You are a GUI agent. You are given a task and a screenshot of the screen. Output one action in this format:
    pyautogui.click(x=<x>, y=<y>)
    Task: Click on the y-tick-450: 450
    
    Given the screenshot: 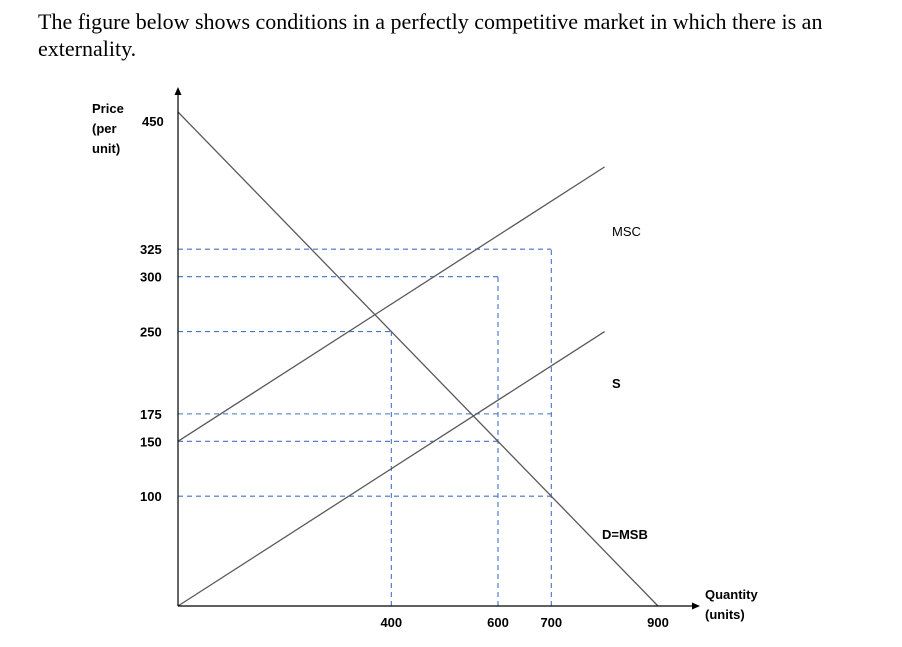 What is the action you would take?
    pyautogui.click(x=153, y=121)
    